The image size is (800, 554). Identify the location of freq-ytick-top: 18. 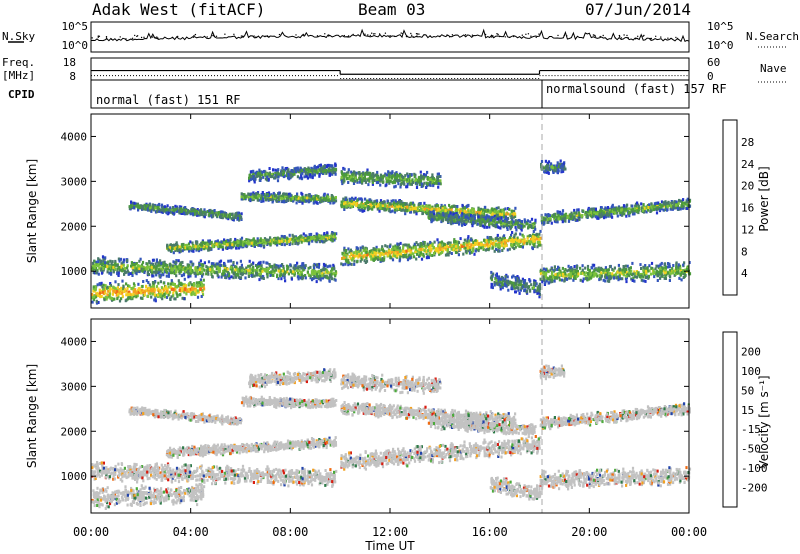
(69, 62).